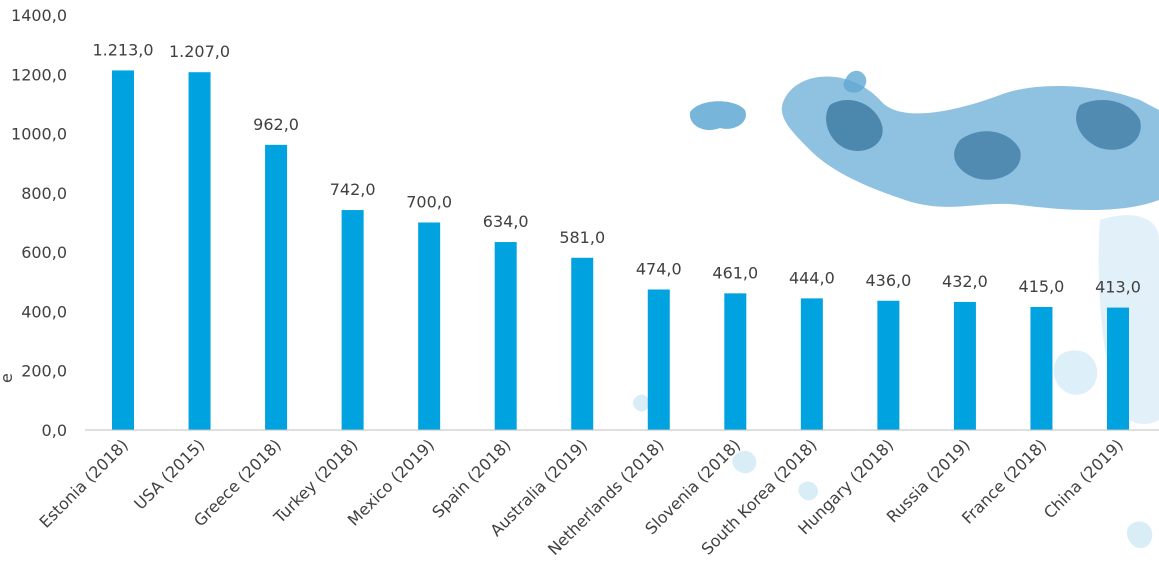 This screenshot has height=566, width=1159. Describe the element at coordinates (44, 193) in the screenshot. I see `y-tick-label: 800,0` at that location.